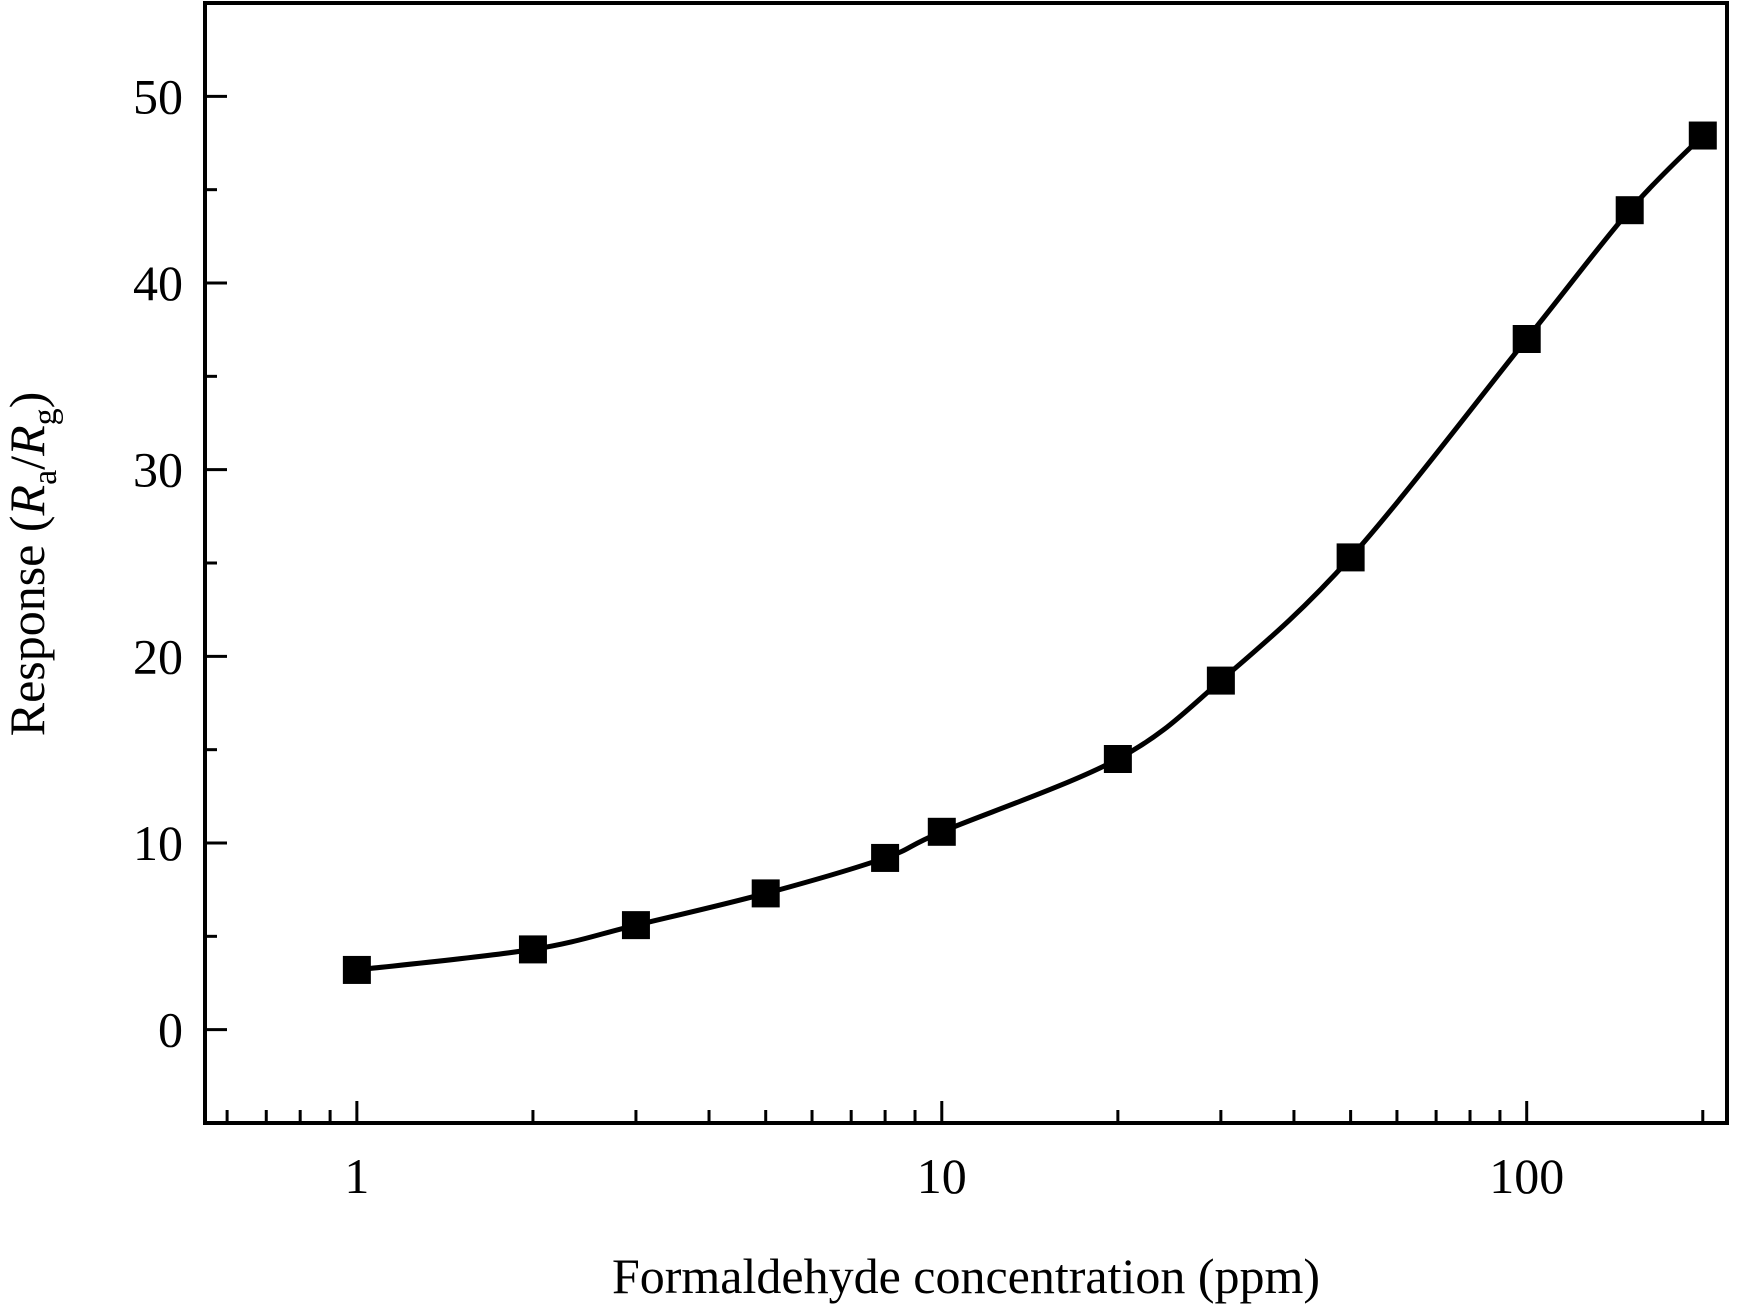 Image resolution: width=1739 pixels, height=1305 pixels. Describe the element at coordinates (158, 96) in the screenshot. I see `y-tick-label: 50` at that location.